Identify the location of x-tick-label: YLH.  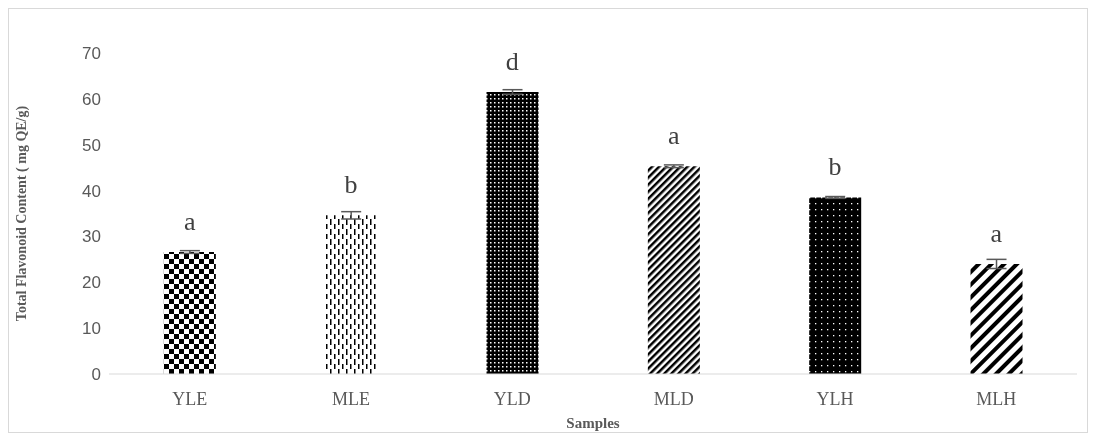
(835, 398).